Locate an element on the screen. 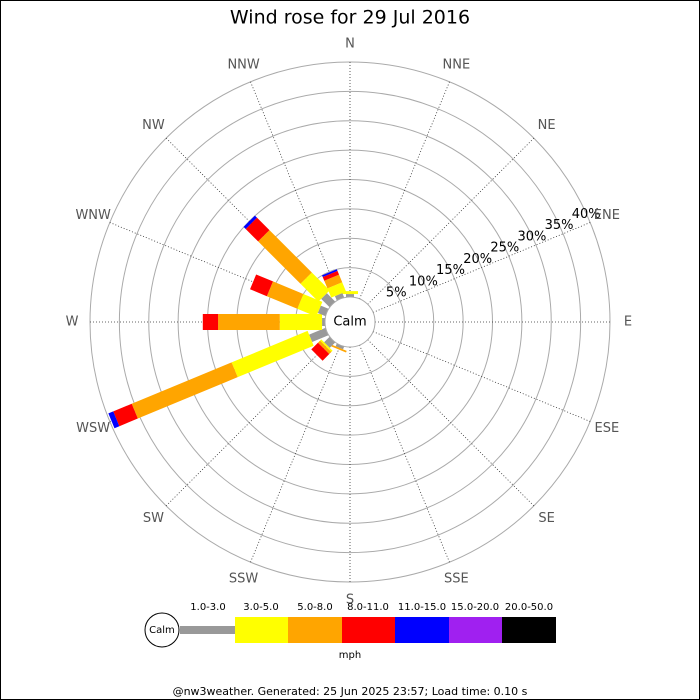  direction-label: NW is located at coordinates (153, 125).